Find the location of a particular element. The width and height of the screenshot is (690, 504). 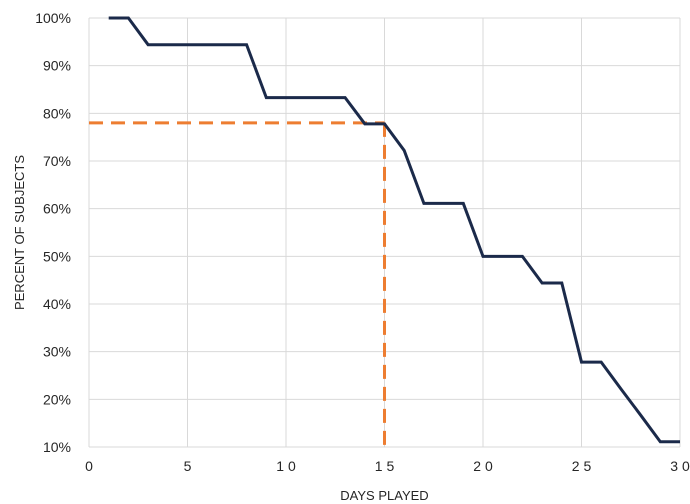

x-tick-label: 3 0 is located at coordinates (680, 466).